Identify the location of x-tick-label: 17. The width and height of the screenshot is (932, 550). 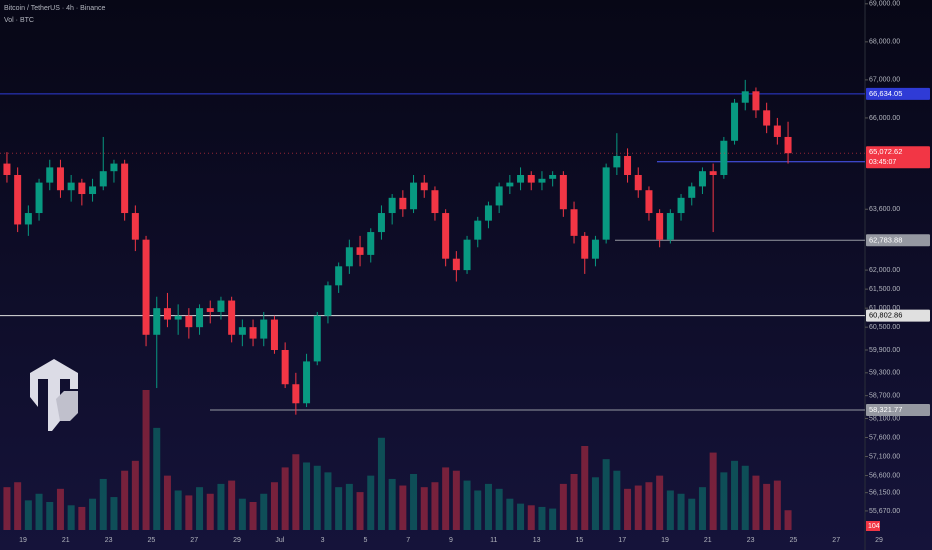
(622, 540).